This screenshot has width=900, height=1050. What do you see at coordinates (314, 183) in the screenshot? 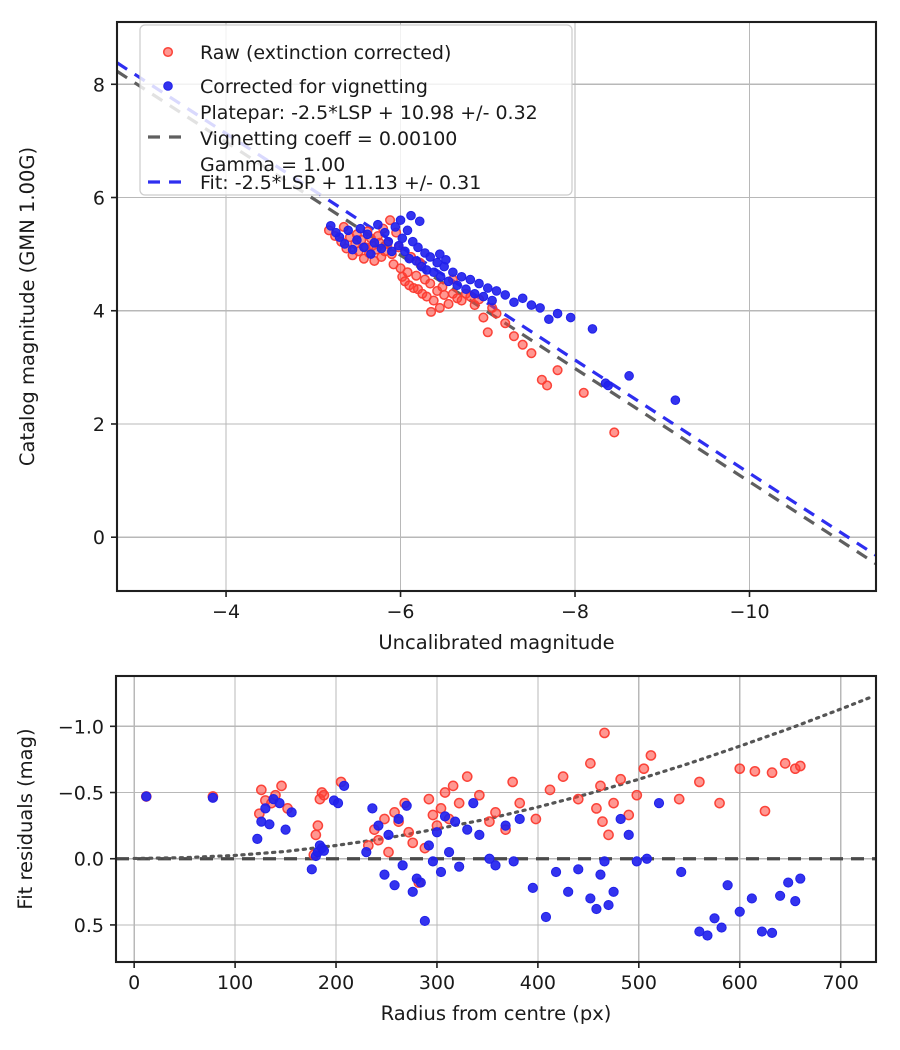
I see `legend-fit: Fit: -2.5*LSP + 11.13 +/- 0.31` at bounding box center [314, 183].